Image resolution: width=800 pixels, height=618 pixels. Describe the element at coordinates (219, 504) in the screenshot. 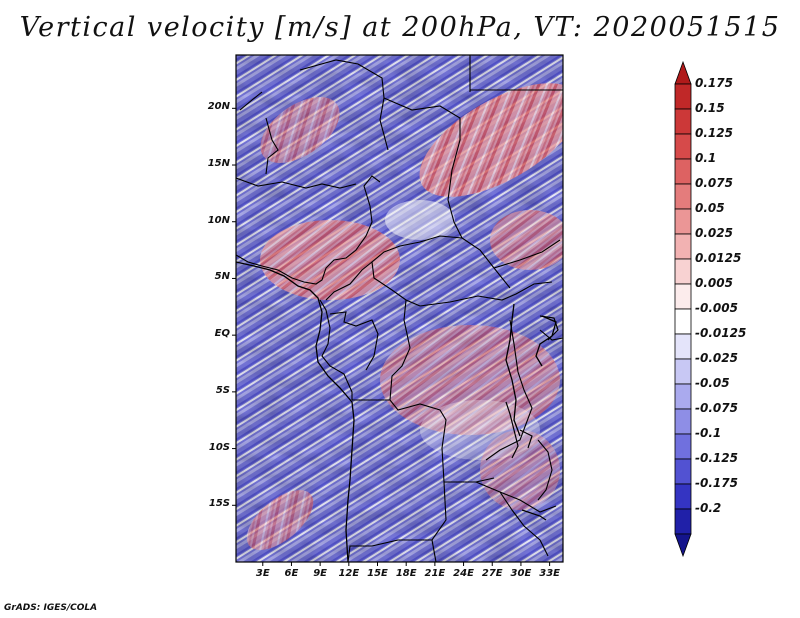

I see `lat-label: 15S` at that location.